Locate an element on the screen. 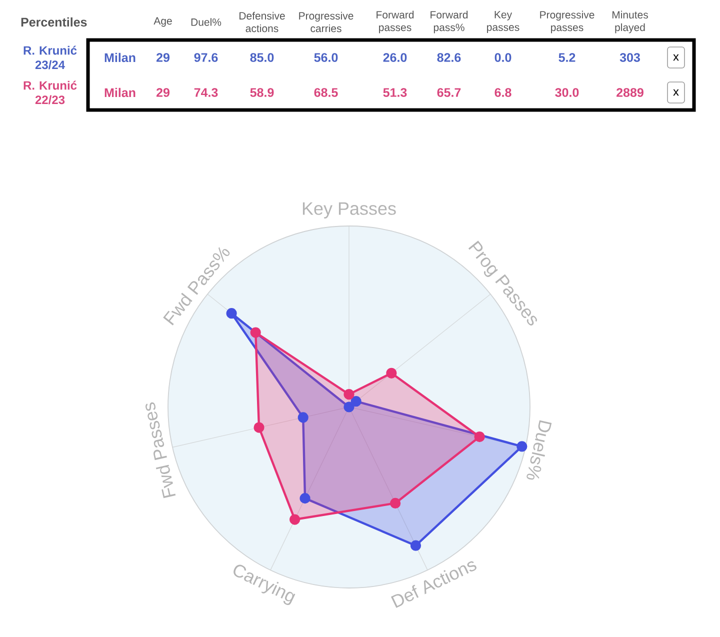 The width and height of the screenshot is (720, 637). legend-label: R. Krunić 22/23 is located at coordinates (50, 92).